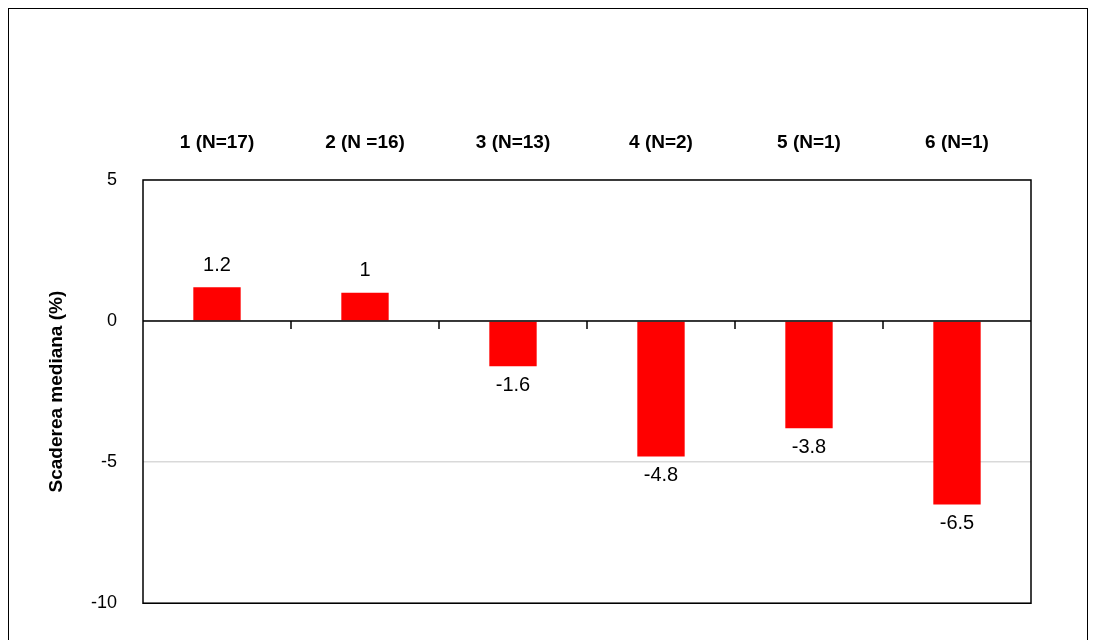 This screenshot has height=640, width=1099. What do you see at coordinates (217, 263) in the screenshot?
I see `data-label: 1.2` at bounding box center [217, 263].